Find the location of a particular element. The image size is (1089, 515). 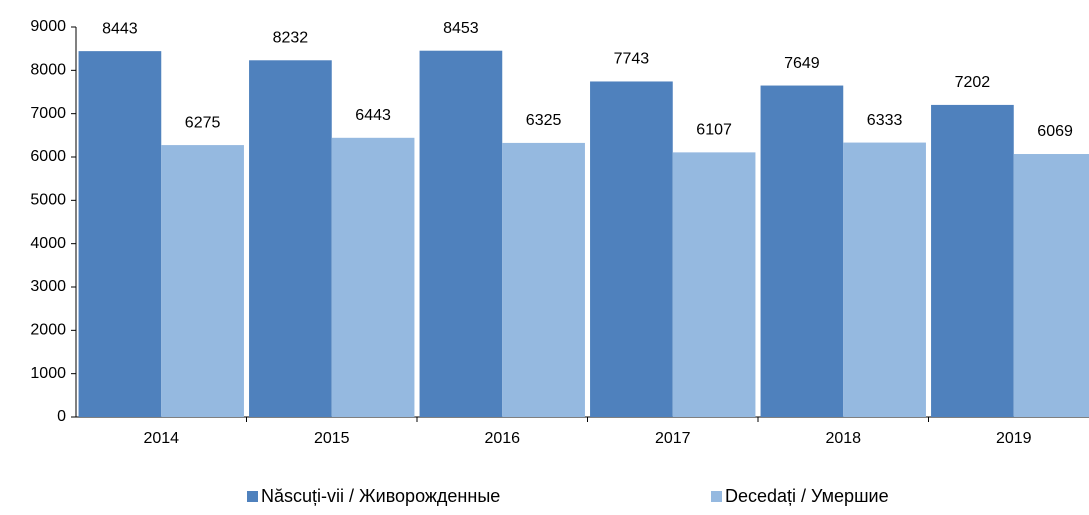

x-tick-label: 2017 is located at coordinates (673, 438).